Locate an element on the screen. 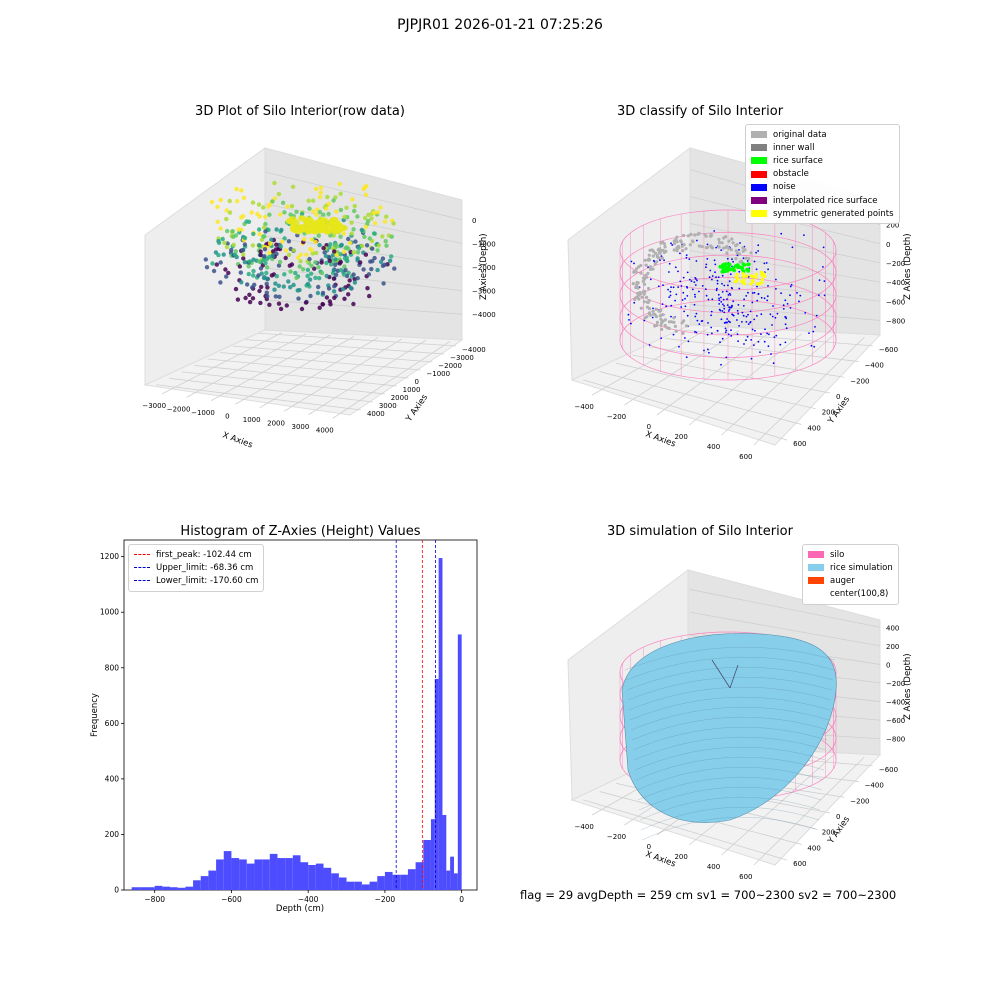 The height and width of the screenshot is (1000, 1000). histogram-xtick-label: −400 is located at coordinates (308, 899).